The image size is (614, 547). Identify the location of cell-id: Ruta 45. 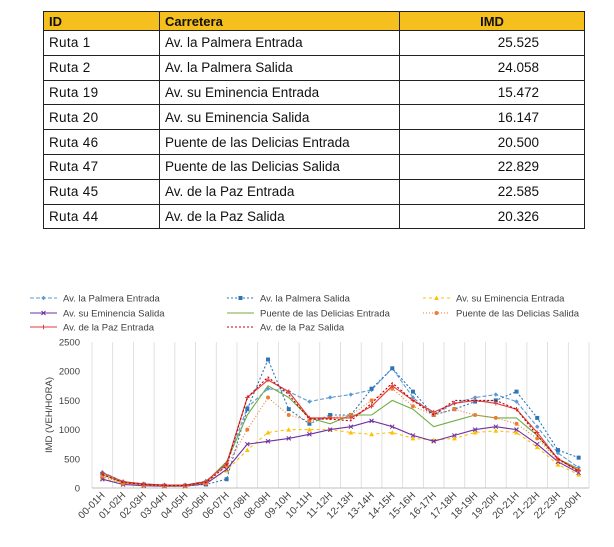
(101, 191).